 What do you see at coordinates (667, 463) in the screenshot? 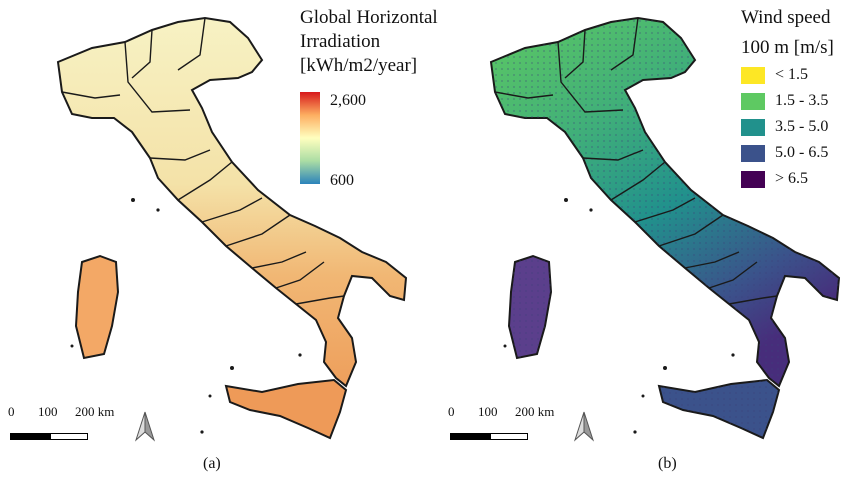
I see `caption-b: (b)` at bounding box center [667, 463].